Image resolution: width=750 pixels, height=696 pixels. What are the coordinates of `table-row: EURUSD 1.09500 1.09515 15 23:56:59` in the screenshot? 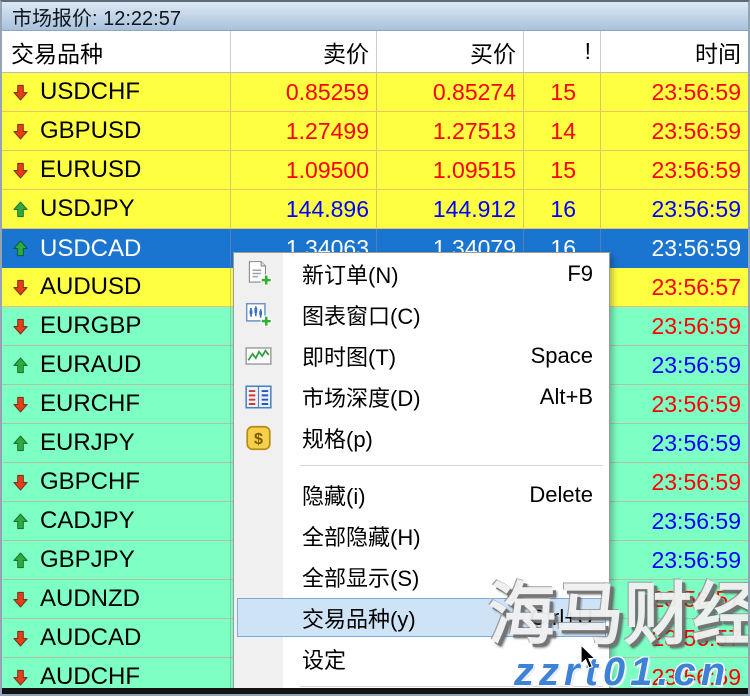 It's located at (375, 170).